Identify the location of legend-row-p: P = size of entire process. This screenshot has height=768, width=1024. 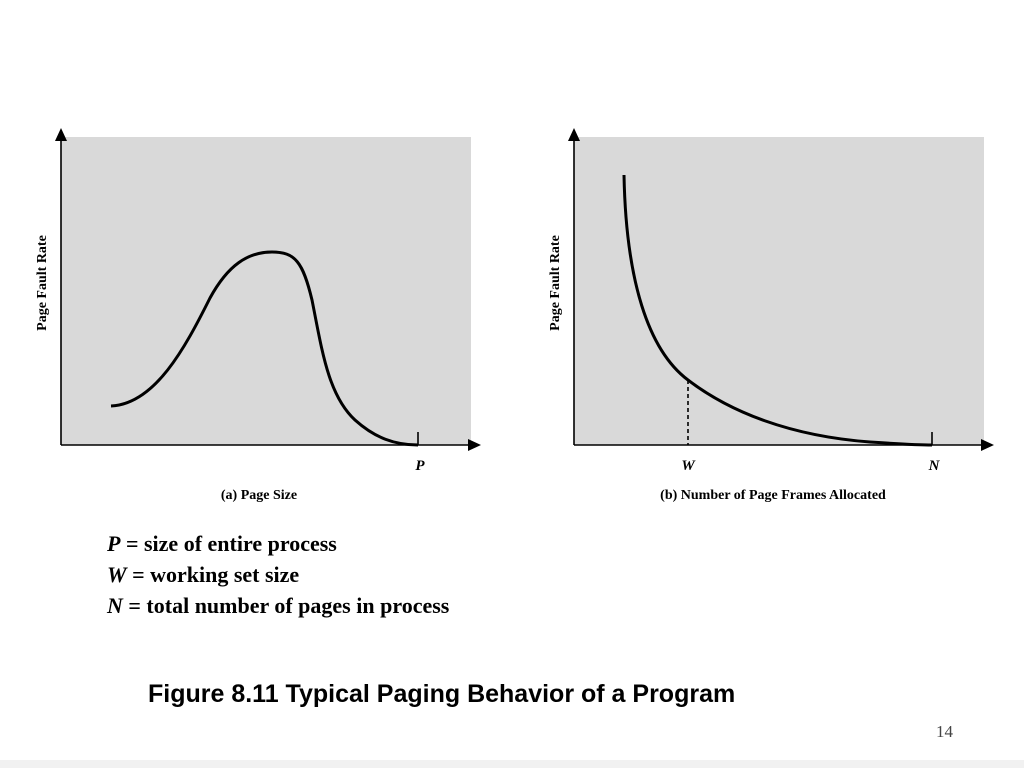
(278, 543).